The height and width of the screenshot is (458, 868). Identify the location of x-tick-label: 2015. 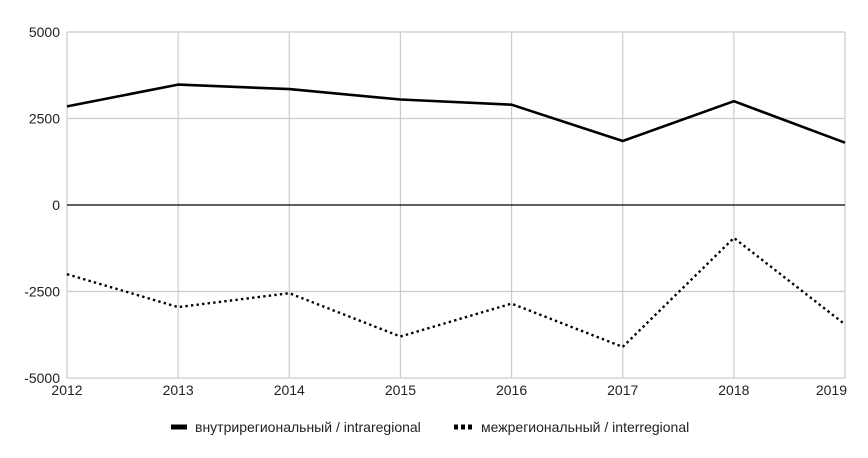
(400, 390).